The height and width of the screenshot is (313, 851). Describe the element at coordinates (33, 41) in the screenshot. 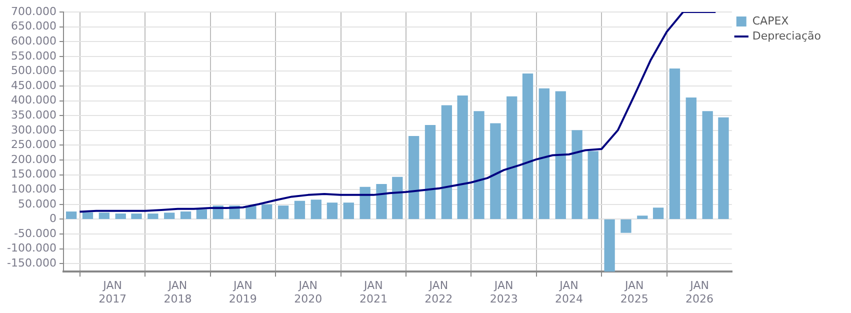

I see `y-tick-label: 600.000` at that location.